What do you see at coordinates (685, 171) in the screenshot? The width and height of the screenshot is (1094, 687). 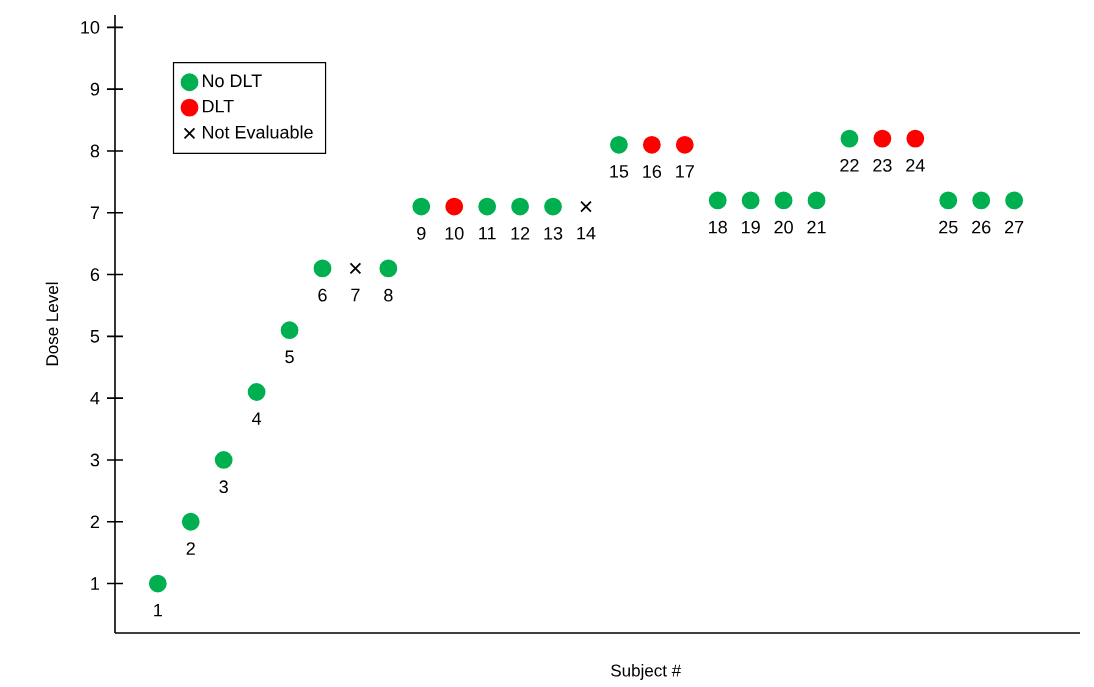 I see `x-tick-label: 17` at bounding box center [685, 171].